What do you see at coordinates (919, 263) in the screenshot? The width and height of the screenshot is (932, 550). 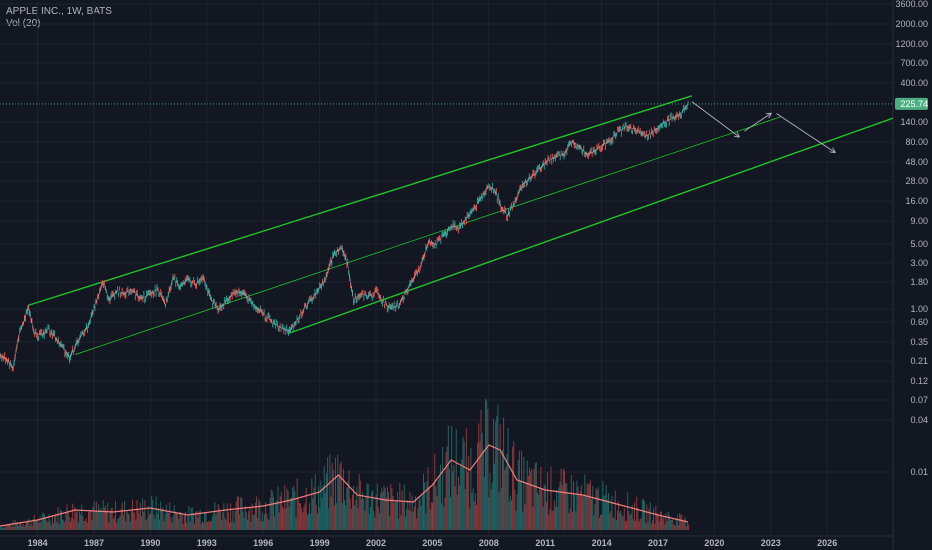 I see `price-tick-label: 3.00` at bounding box center [919, 263].